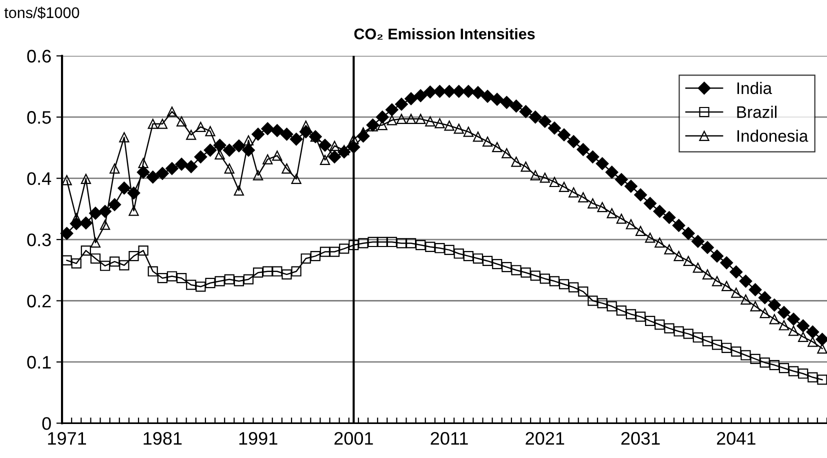  What do you see at coordinates (39, 56) in the screenshot?
I see `y-tick-label: 0.6` at bounding box center [39, 56].